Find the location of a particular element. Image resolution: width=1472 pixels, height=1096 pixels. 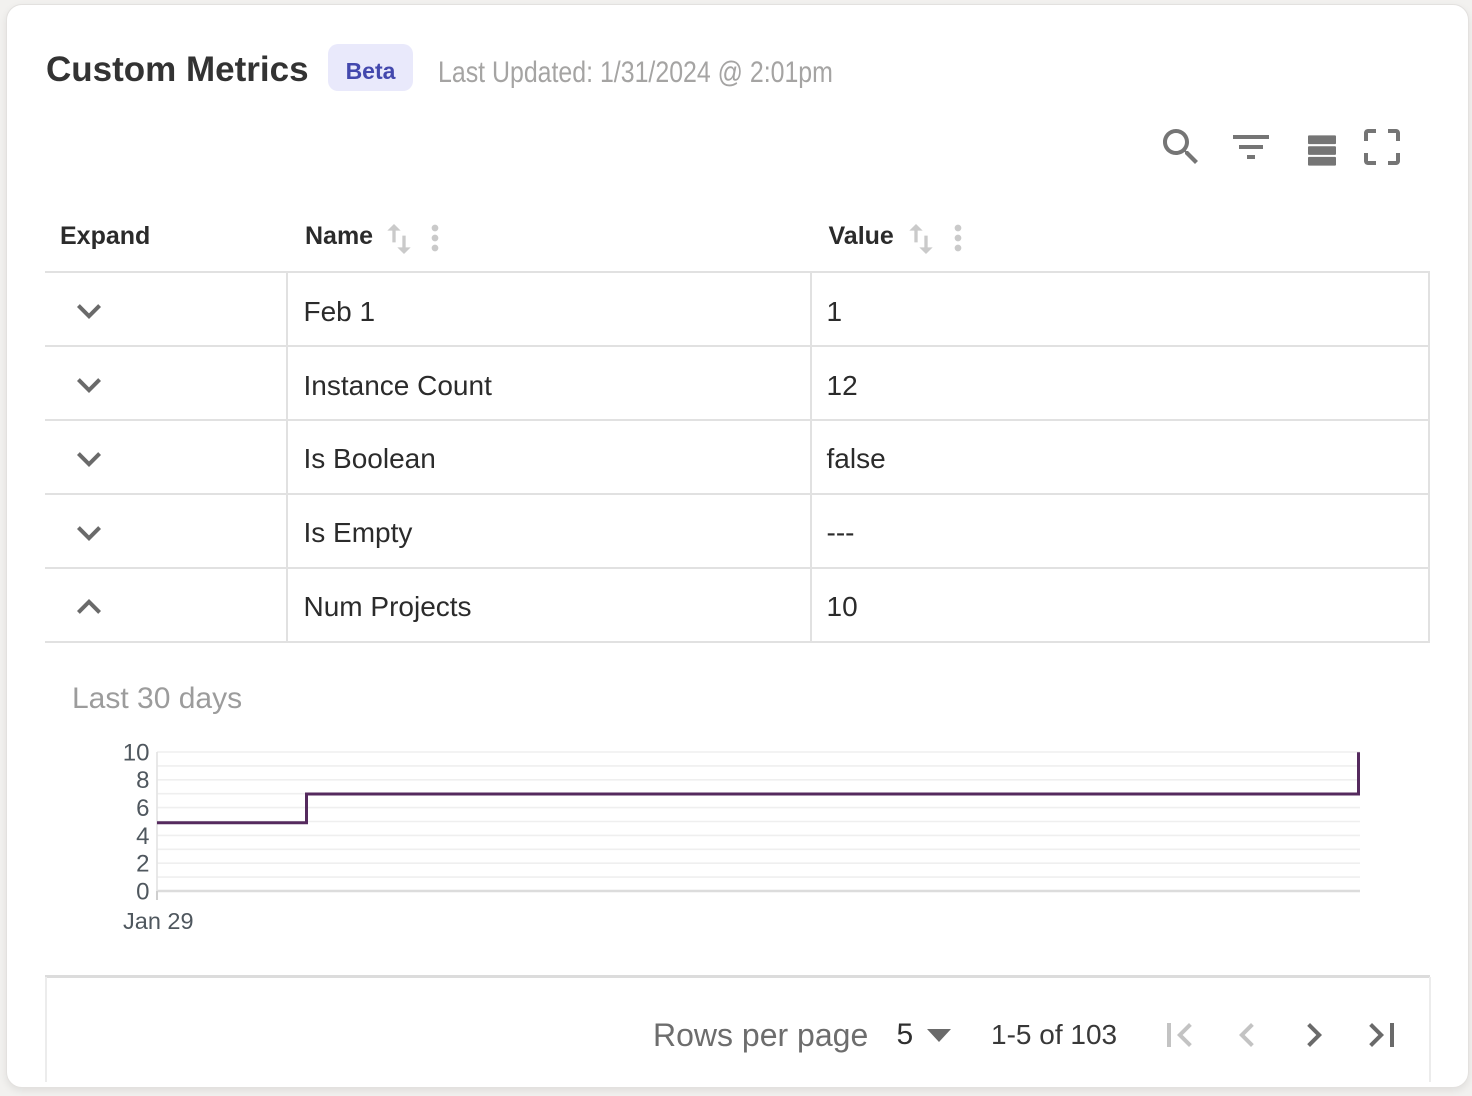

svg-text: 8 is located at coordinates (142, 780).